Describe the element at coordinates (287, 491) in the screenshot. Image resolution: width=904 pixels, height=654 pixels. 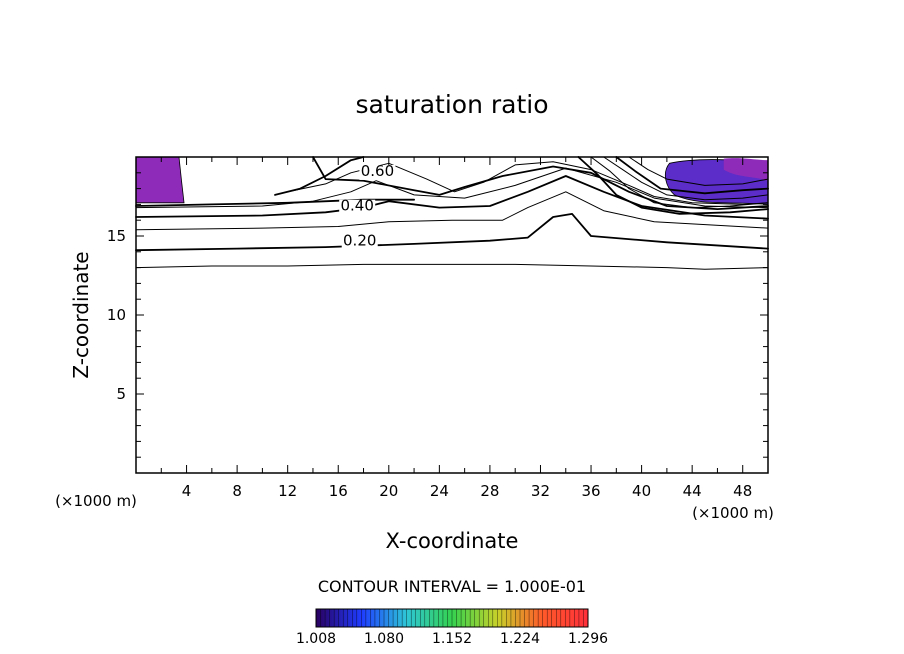
I see `x-tick-label: 12` at that location.